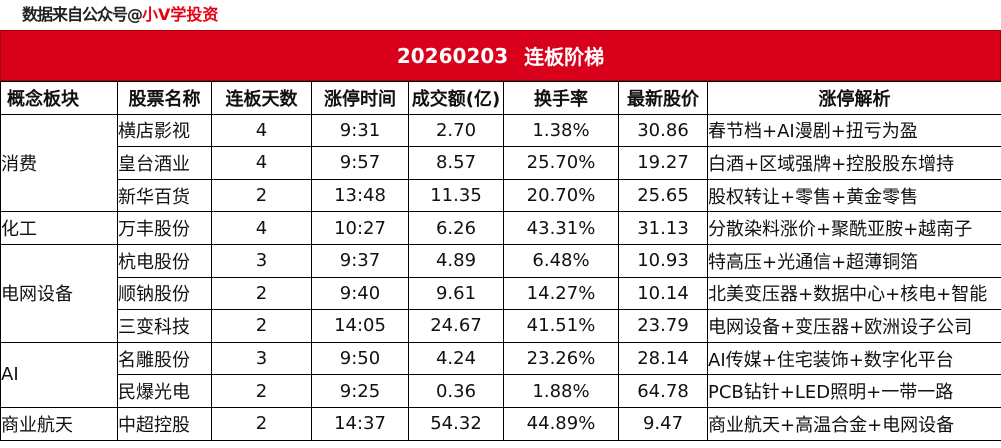  What do you see at coordinates (164, 391) in the screenshot?
I see `stock-name-cell: 民爆光电` at bounding box center [164, 391].